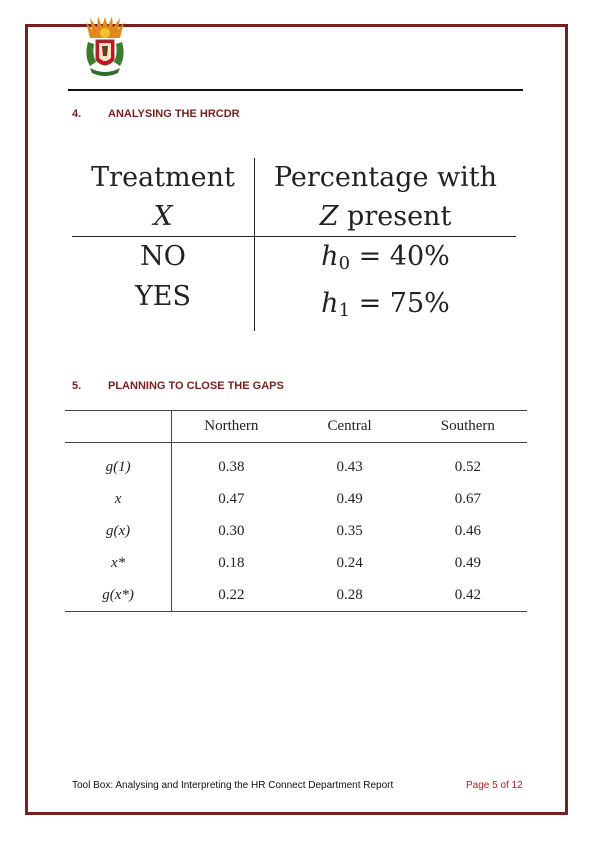  I want to click on table-cell: 0.28, so click(349, 595).